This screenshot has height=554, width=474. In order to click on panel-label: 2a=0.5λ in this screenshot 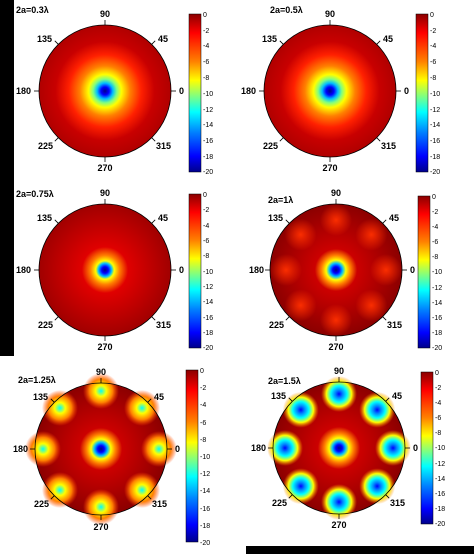, I will do `click(286, 10)`.